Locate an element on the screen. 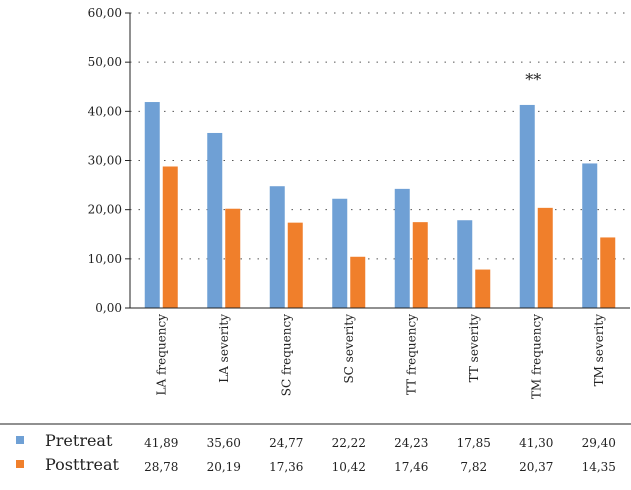  y-tick-label: 20,00 is located at coordinates (105, 210).